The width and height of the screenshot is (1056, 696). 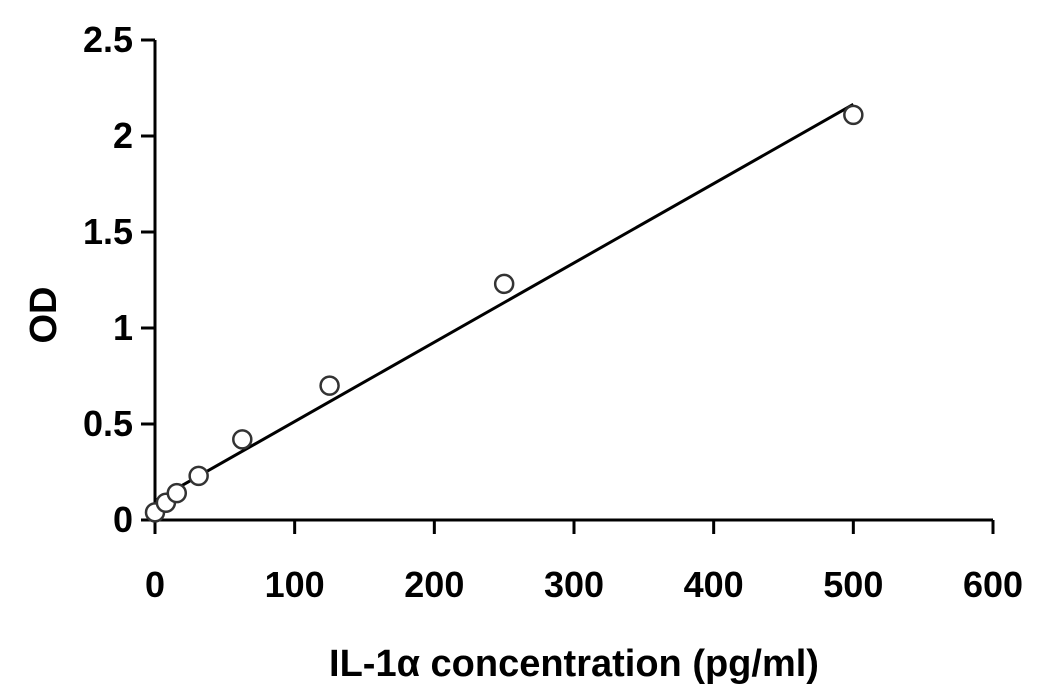 What do you see at coordinates (295, 584) in the screenshot?
I see `x-tick-label: 100` at bounding box center [295, 584].